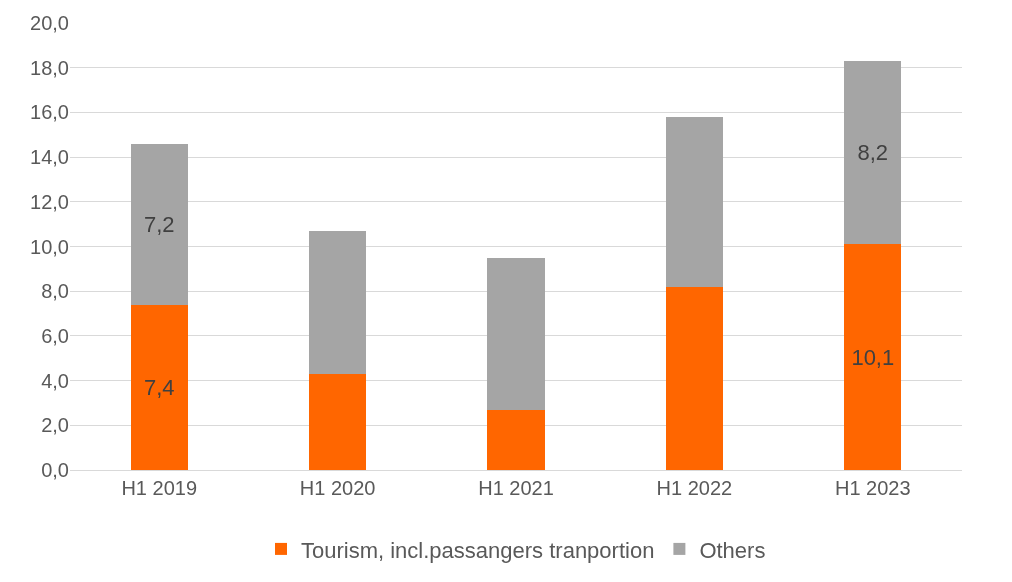 This screenshot has width=1012, height=582. Describe the element at coordinates (49, 157) in the screenshot. I see `y-tick-label: 14,0` at that location.